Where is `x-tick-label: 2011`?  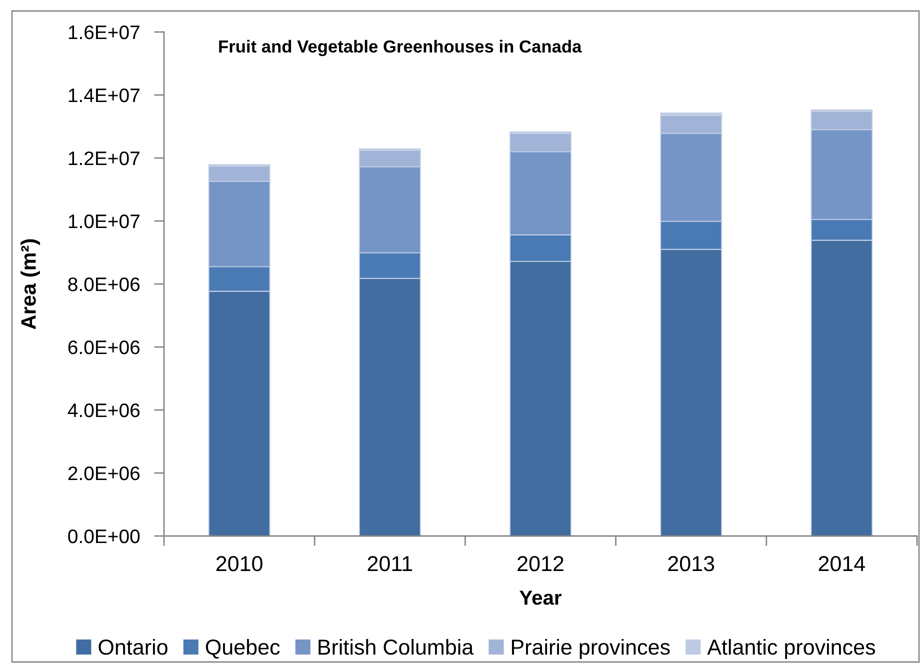 x-tick-label: 2011 is located at coordinates (390, 564).